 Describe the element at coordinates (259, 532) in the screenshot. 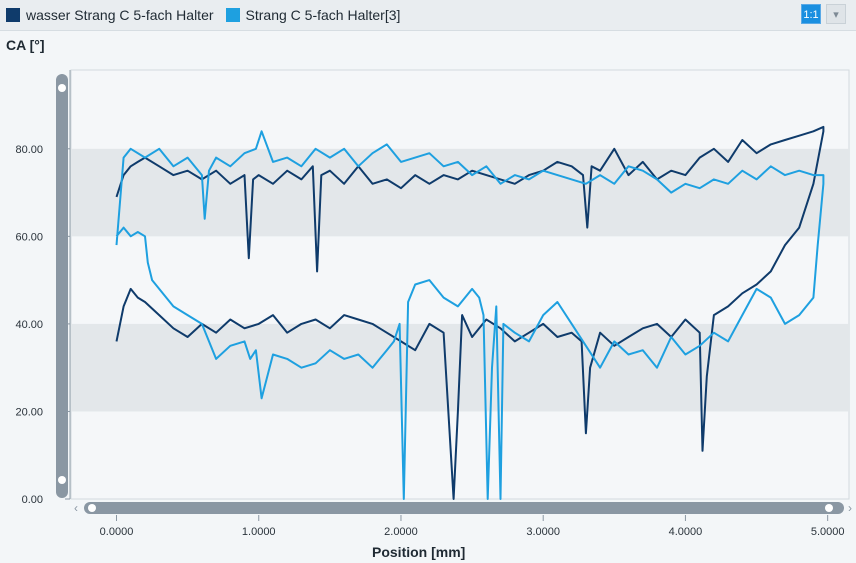

I see `x-tick-label: 1.0000` at that location.